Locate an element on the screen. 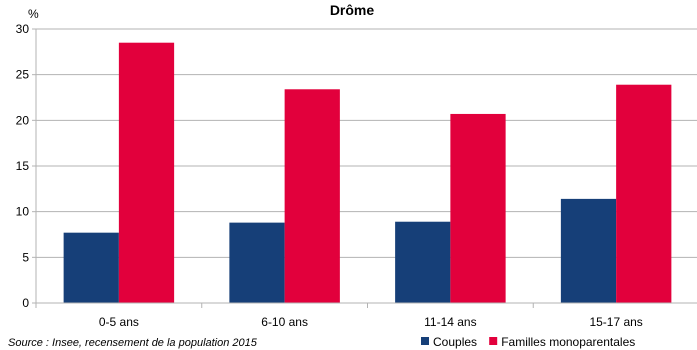  chart-title: Drôme is located at coordinates (352, 10).